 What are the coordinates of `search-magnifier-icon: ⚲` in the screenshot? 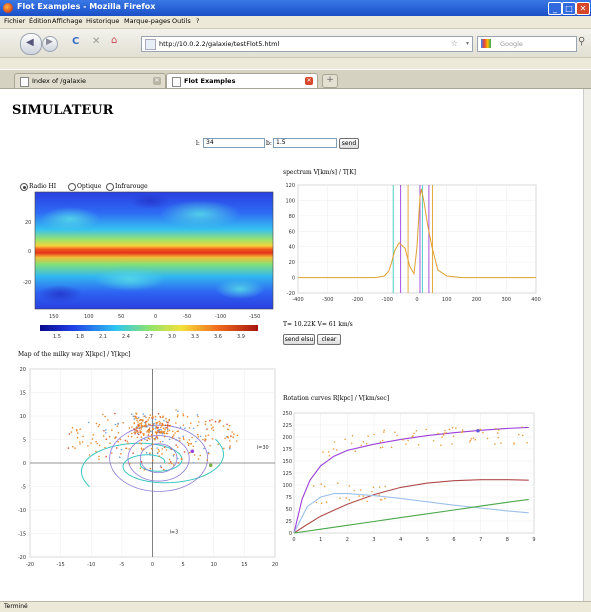 It's located at (582, 41).